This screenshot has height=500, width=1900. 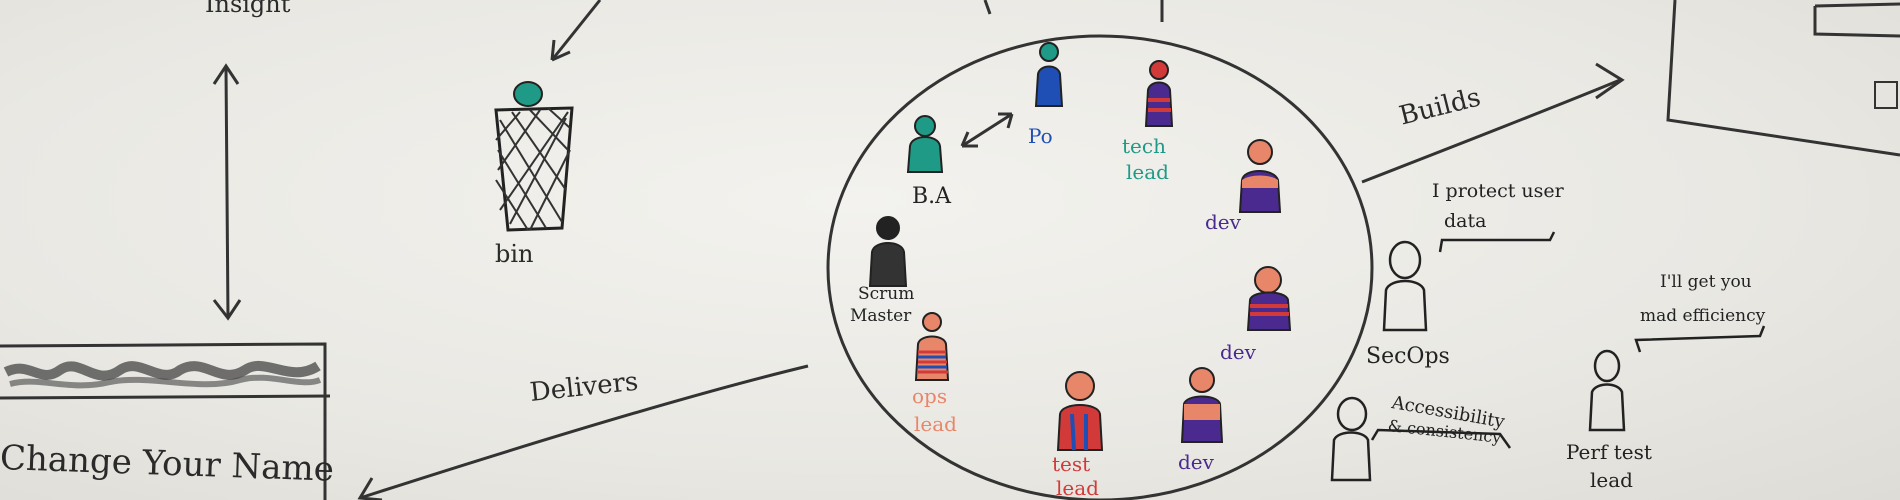 What do you see at coordinates (1147, 172) in the screenshot?
I see `role-tech-lead-2: lead` at bounding box center [1147, 172].